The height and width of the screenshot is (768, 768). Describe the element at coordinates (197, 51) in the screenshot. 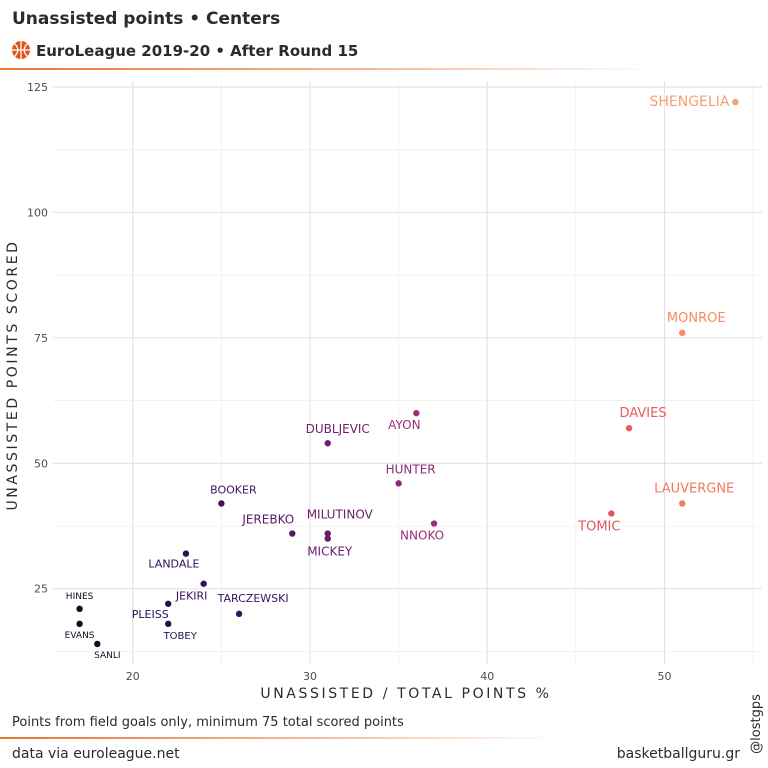

I see `chart-subtitle: EuroLeague 2019-20 • After Round 15` at that location.